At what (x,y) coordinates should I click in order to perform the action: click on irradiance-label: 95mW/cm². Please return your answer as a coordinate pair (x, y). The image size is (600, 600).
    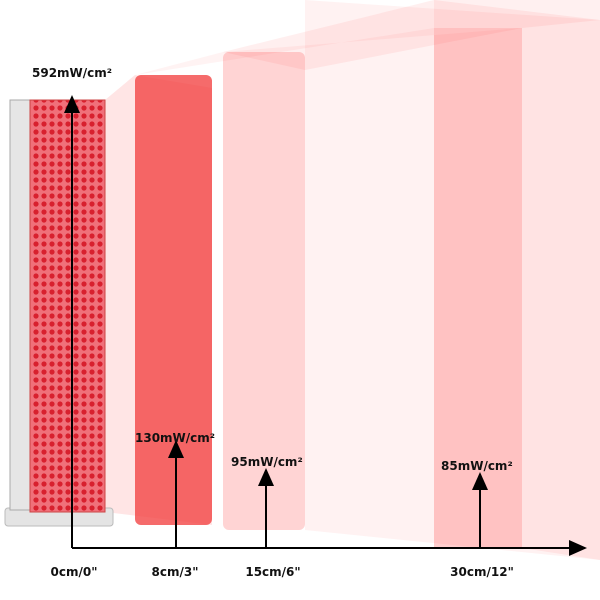
    Looking at the image, I should click on (267, 462).